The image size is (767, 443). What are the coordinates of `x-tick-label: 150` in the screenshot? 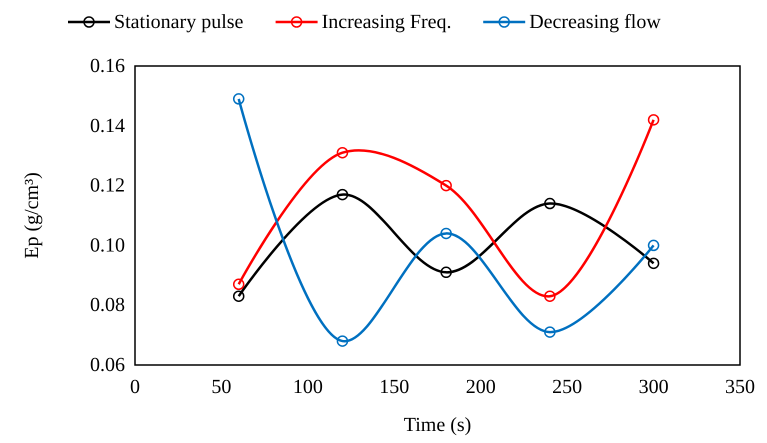 It's located at (394, 387).